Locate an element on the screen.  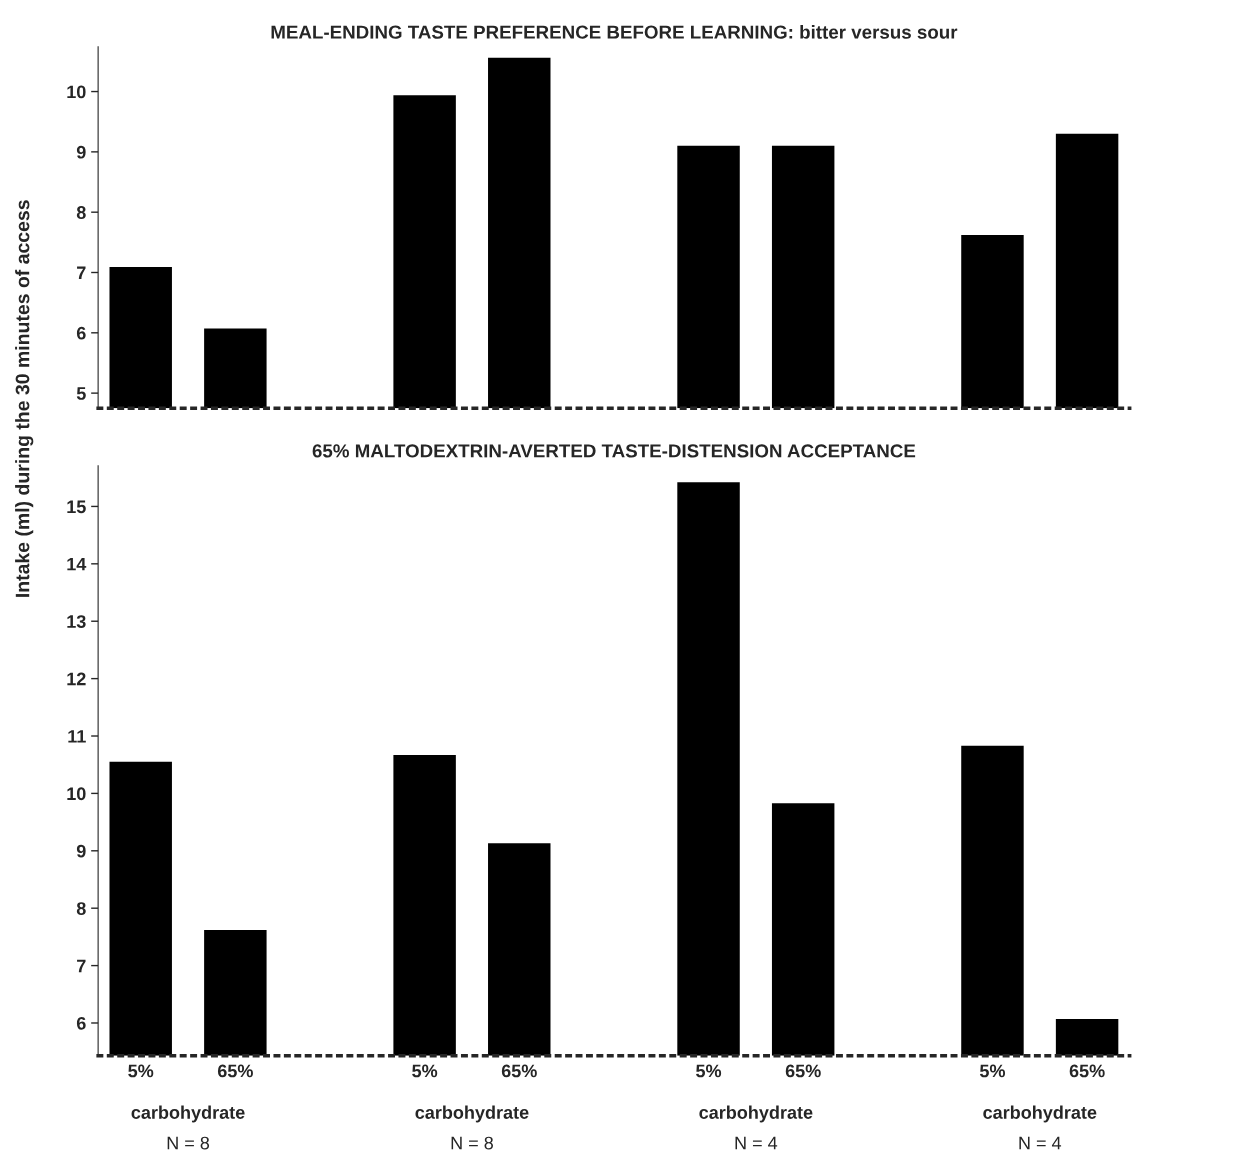
chart-title: 65% MALTODEXTRIN-AVERTED TASTE-DISTENSION ACCEPTANCE is located at coordinates (614, 451).